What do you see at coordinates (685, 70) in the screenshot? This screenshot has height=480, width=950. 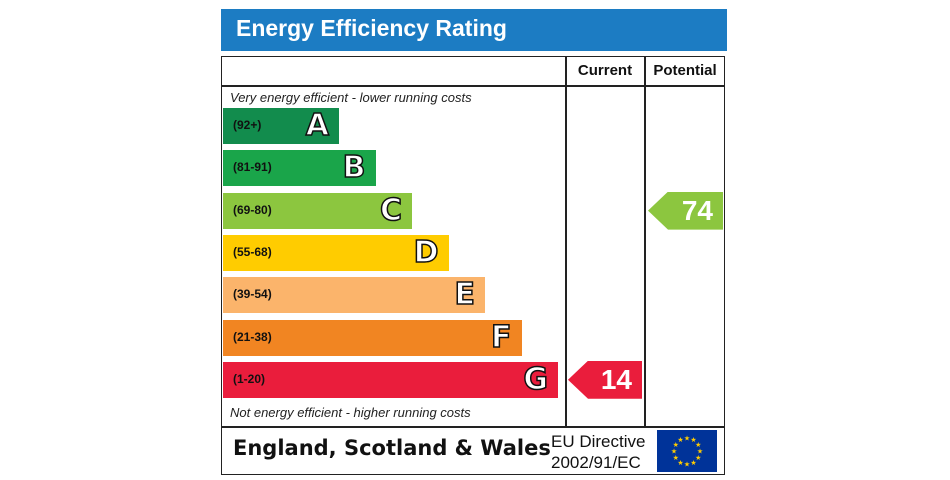 I see `potential-header: Potential` at bounding box center [685, 70].